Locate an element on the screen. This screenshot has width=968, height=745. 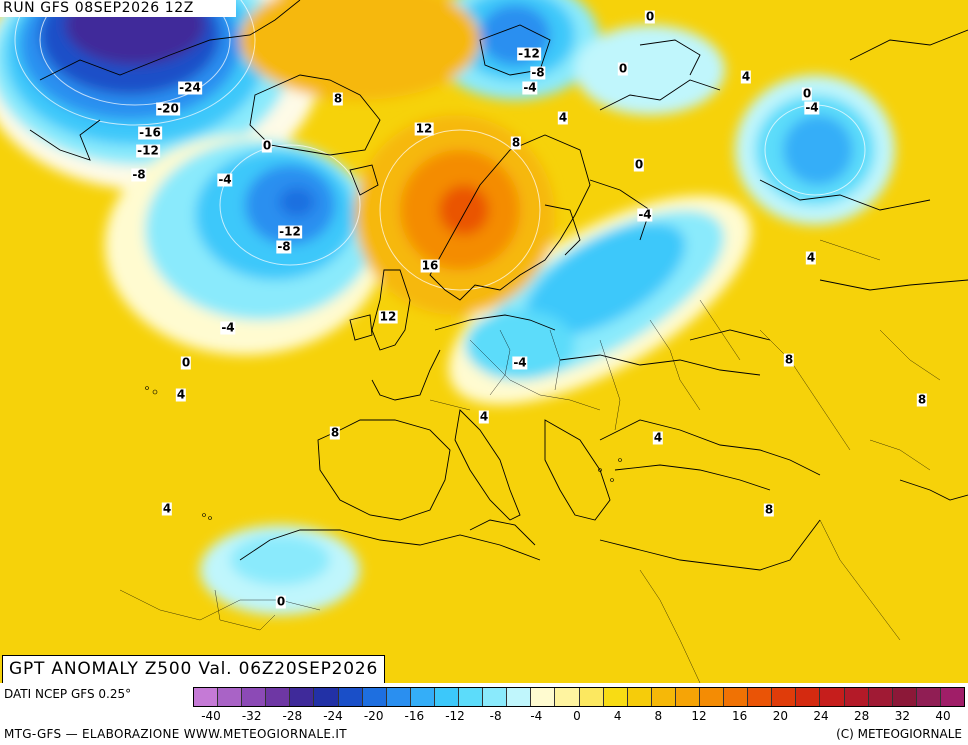
scale-tick-label: -24 is located at coordinates (333, 716).